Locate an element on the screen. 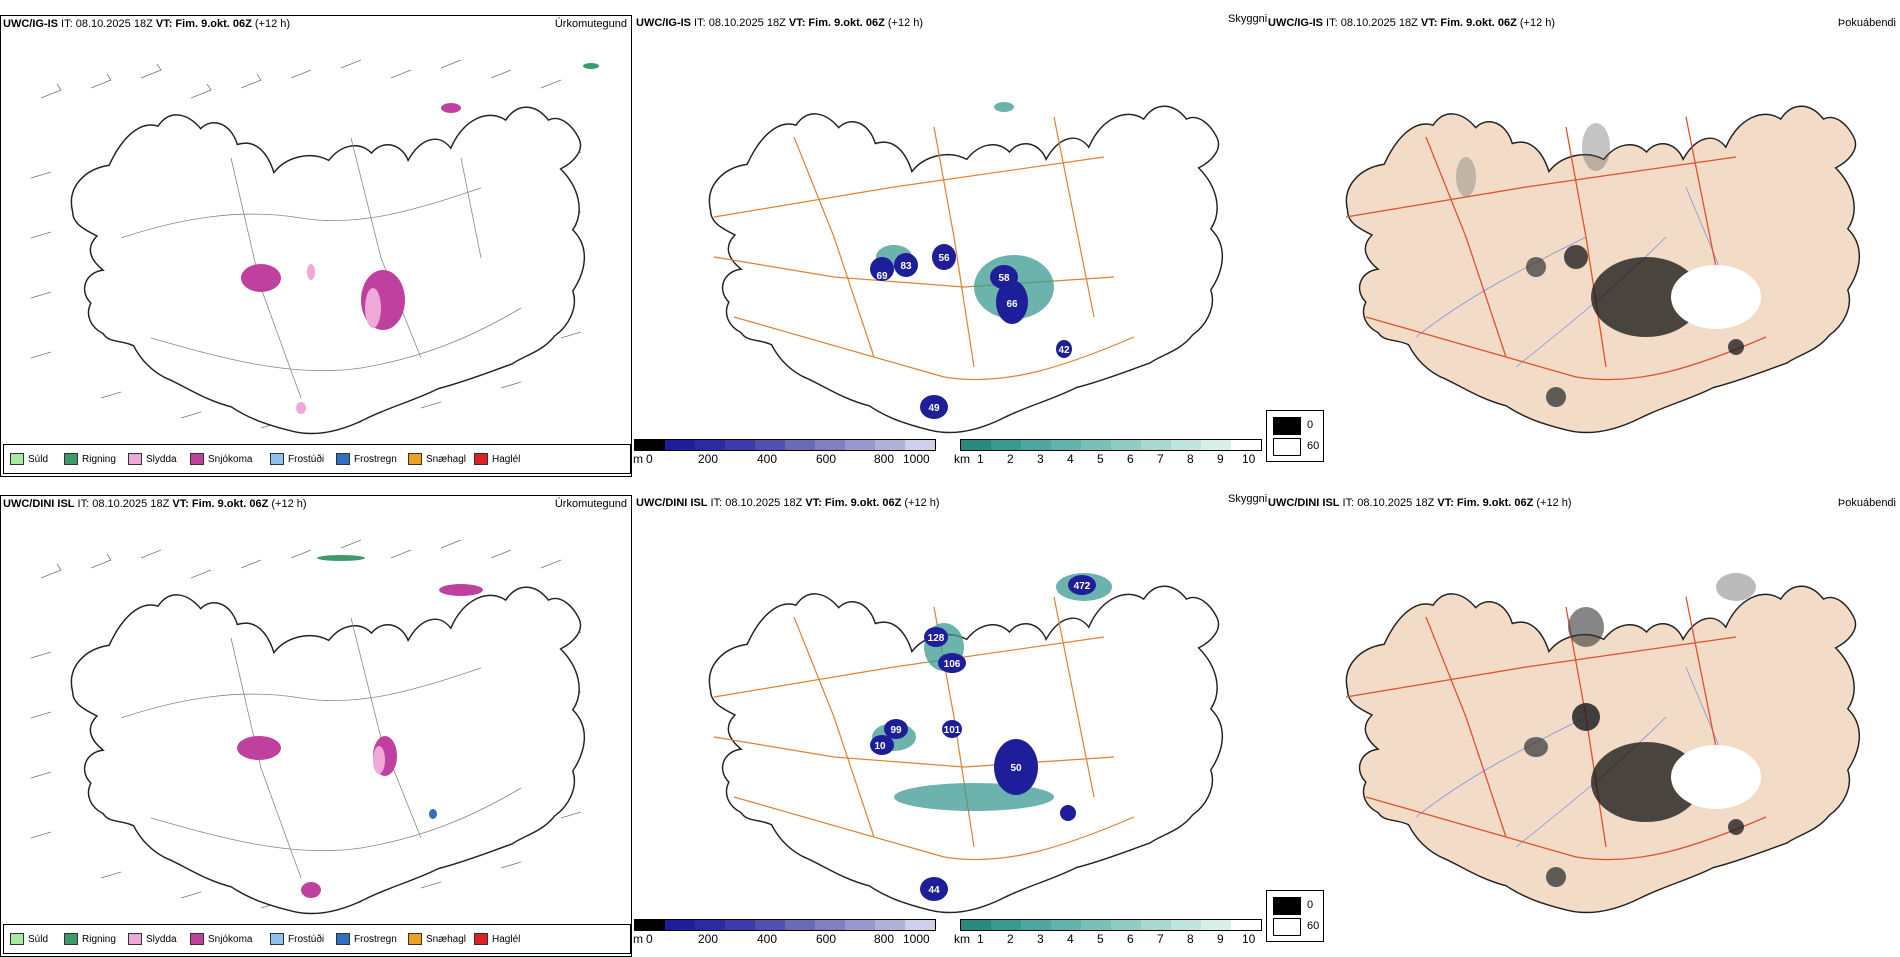  ceiling-label: 44 is located at coordinates (934, 890).